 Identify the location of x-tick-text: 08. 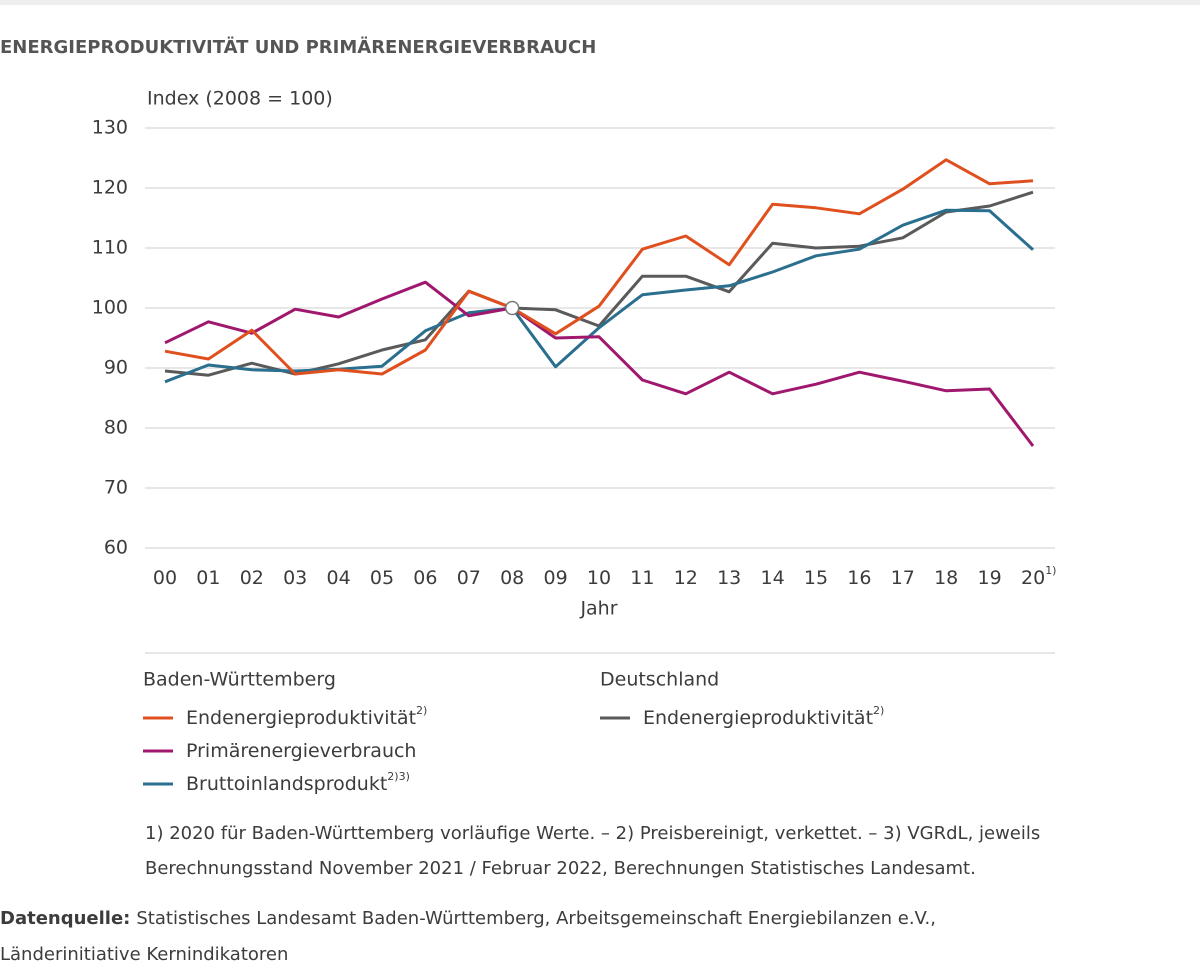
(512, 578).